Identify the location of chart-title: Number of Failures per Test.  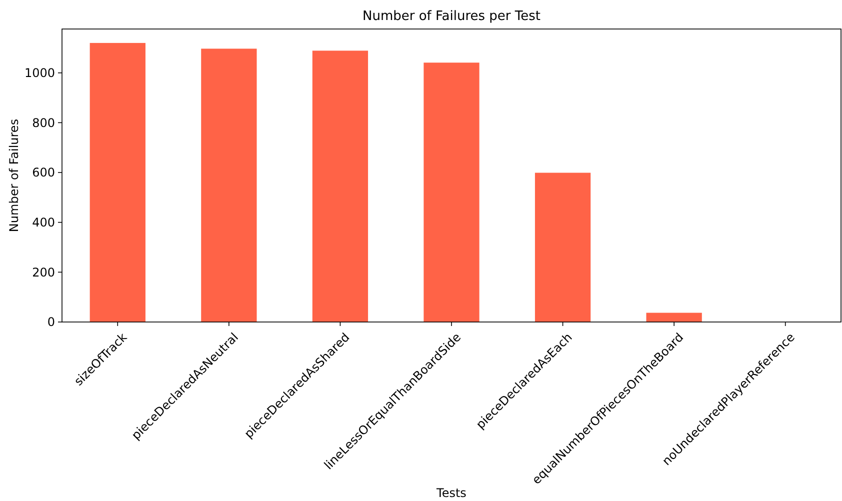
(451, 16).